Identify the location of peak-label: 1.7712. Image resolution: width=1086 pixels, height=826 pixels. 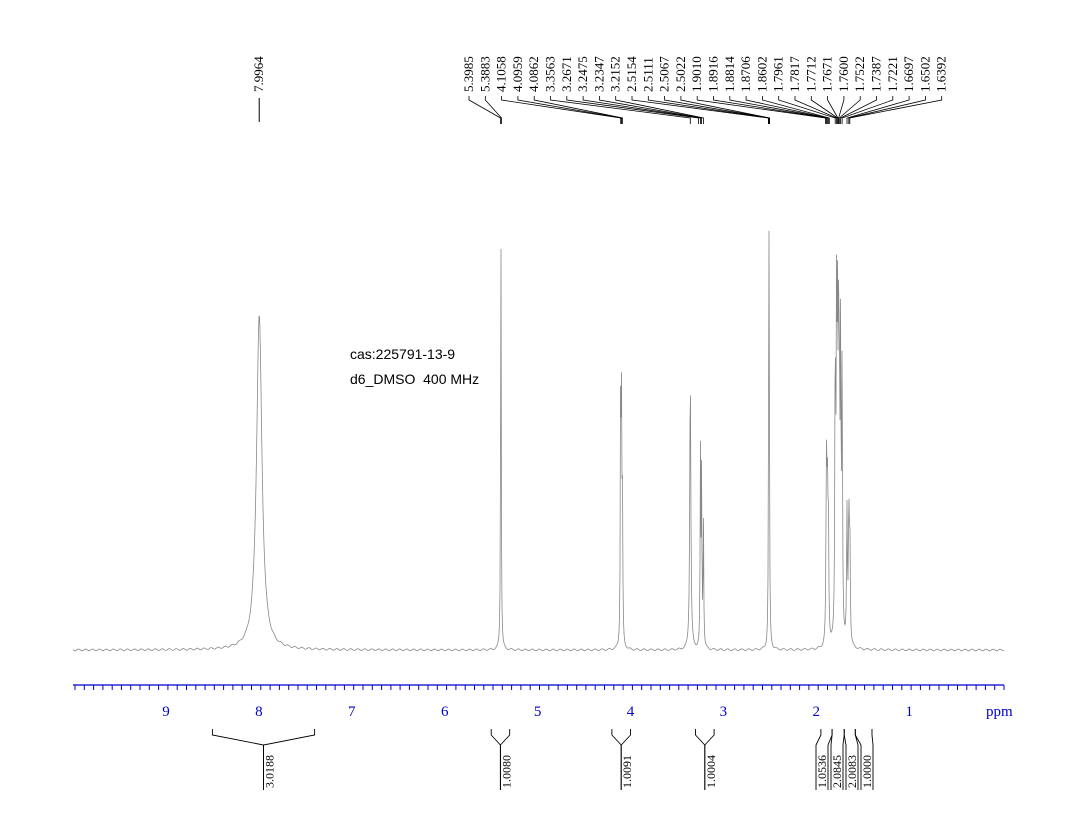
(810, 74).